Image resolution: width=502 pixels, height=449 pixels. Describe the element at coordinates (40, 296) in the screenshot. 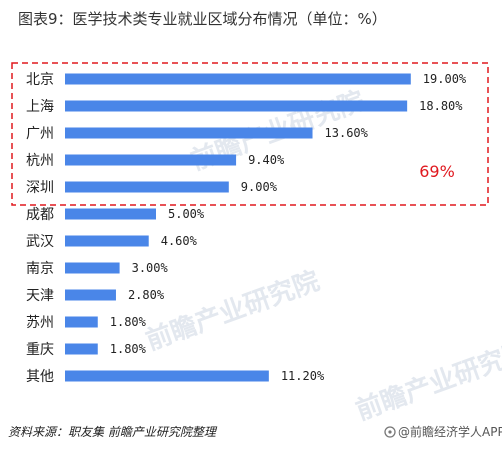

I see `category-label: 天津` at that location.